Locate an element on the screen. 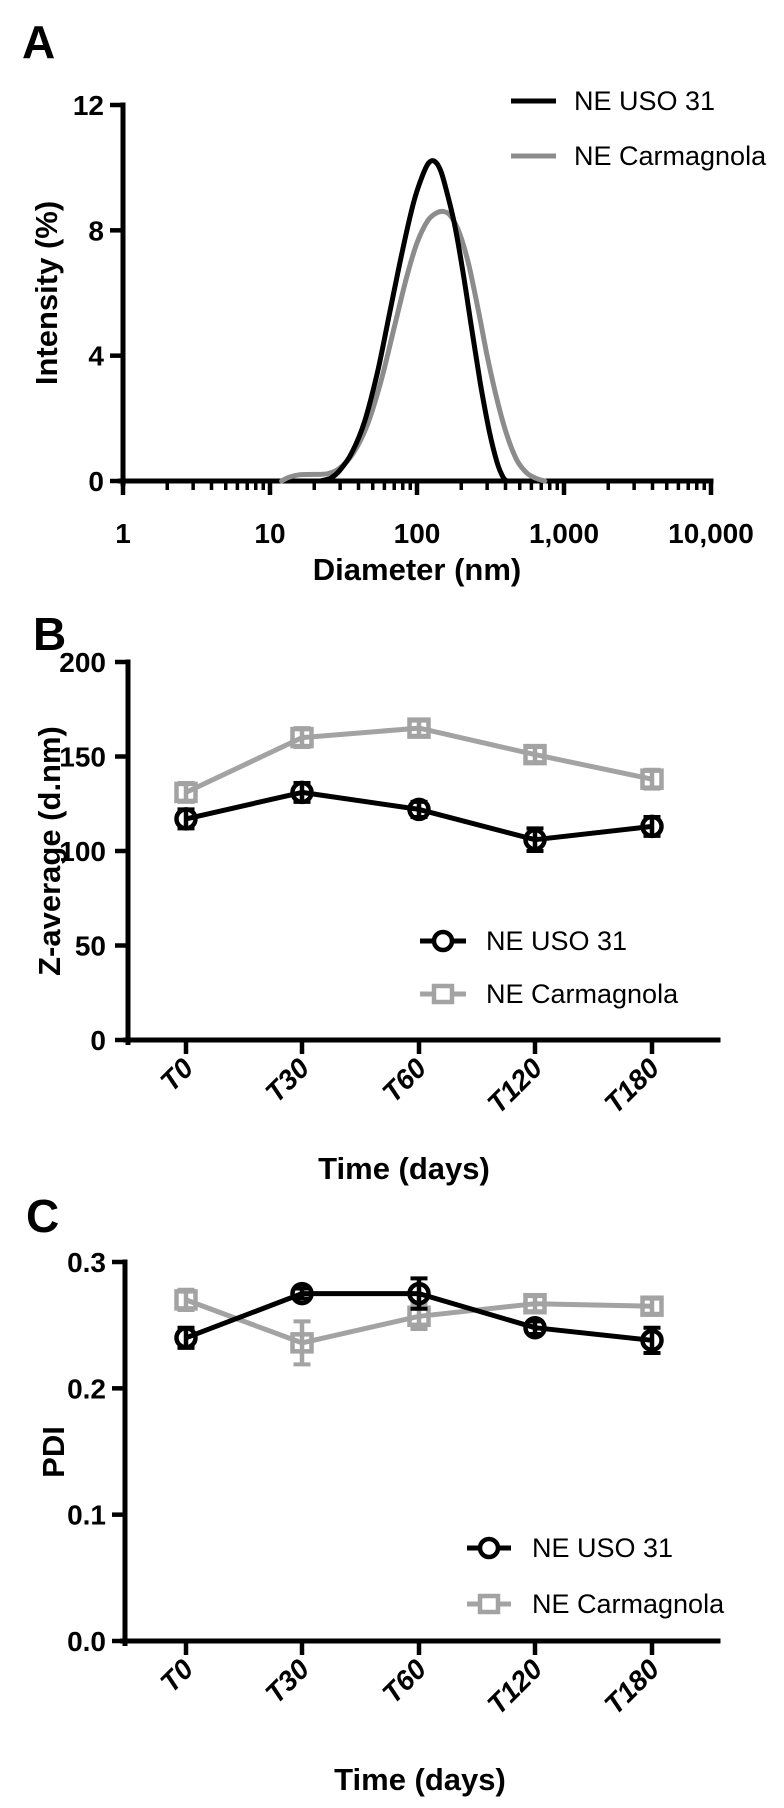  y-tick-label: 150 is located at coordinates (82, 757).